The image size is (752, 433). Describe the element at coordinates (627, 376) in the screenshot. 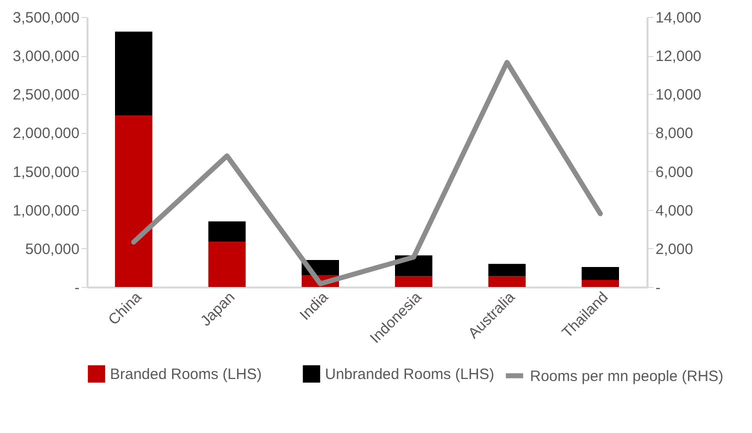

I see `legend-label: Rooms per mn people (RHS)` at that location.